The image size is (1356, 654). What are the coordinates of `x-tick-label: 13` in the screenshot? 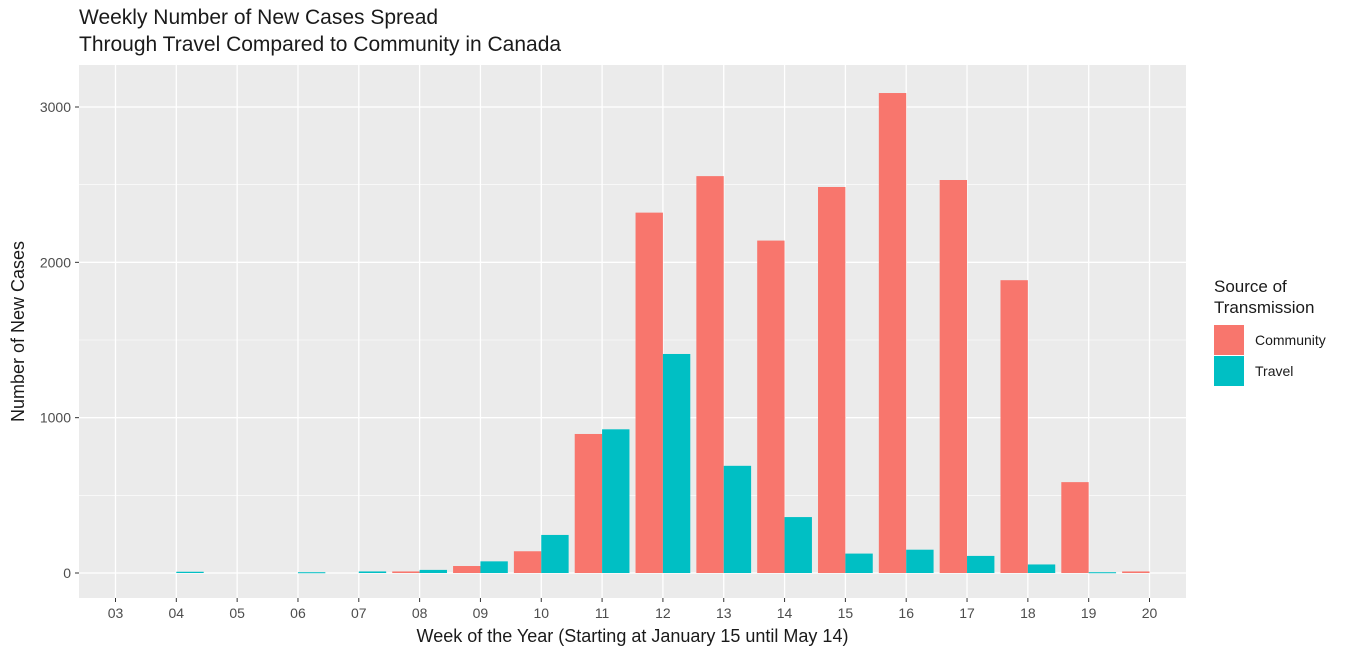 It's located at (724, 613).